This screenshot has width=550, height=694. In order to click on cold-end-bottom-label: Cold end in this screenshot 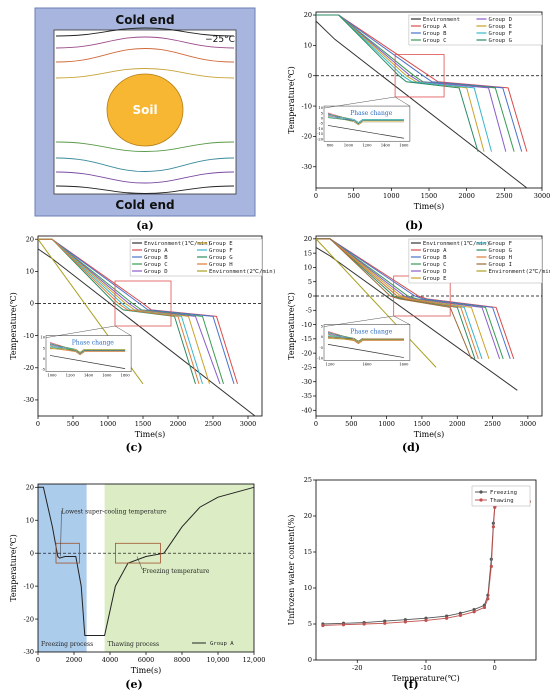, I will do `click(144, 205)`.